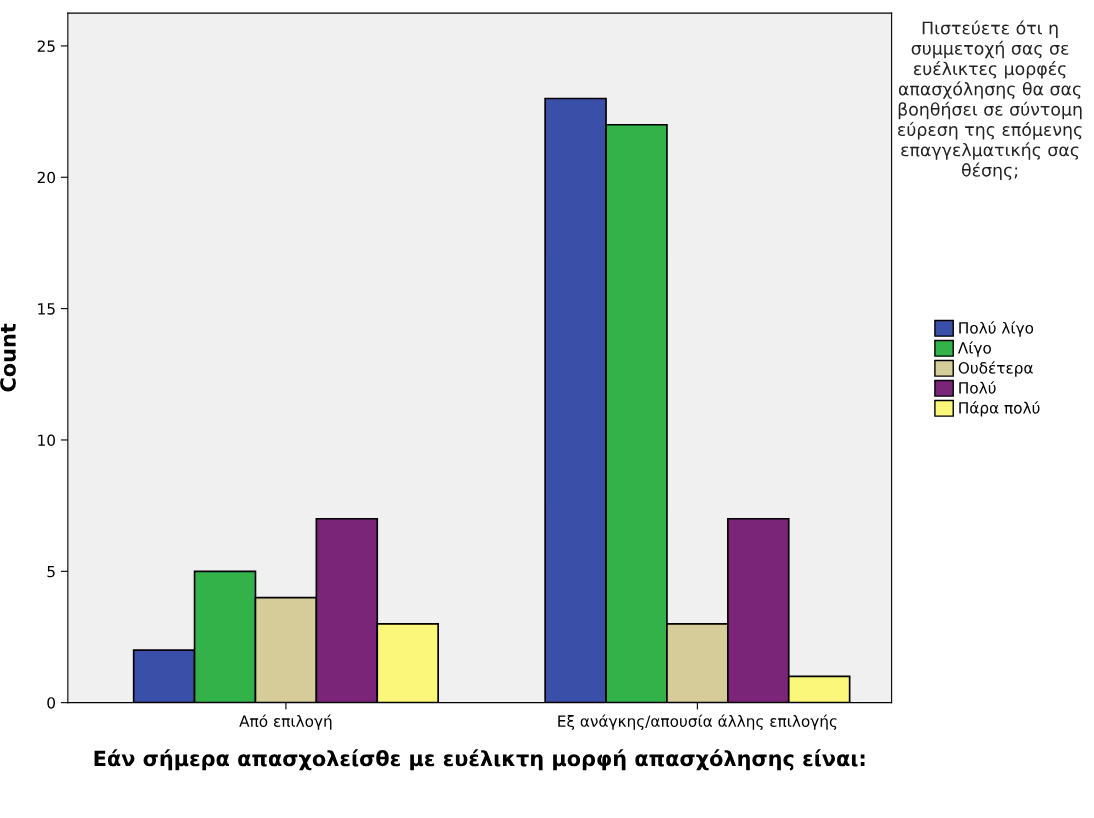 The height and width of the screenshot is (818, 1094). I want to click on legend-title: Πιστεύετε ότι η συμμετοχή σας σε ευέλικτες μορφές απασχόλησης θα σας βοηθήσει σε σύντομη εύρεση της επόμενης επαγγελματικής σας θέσης;, so click(990, 100).